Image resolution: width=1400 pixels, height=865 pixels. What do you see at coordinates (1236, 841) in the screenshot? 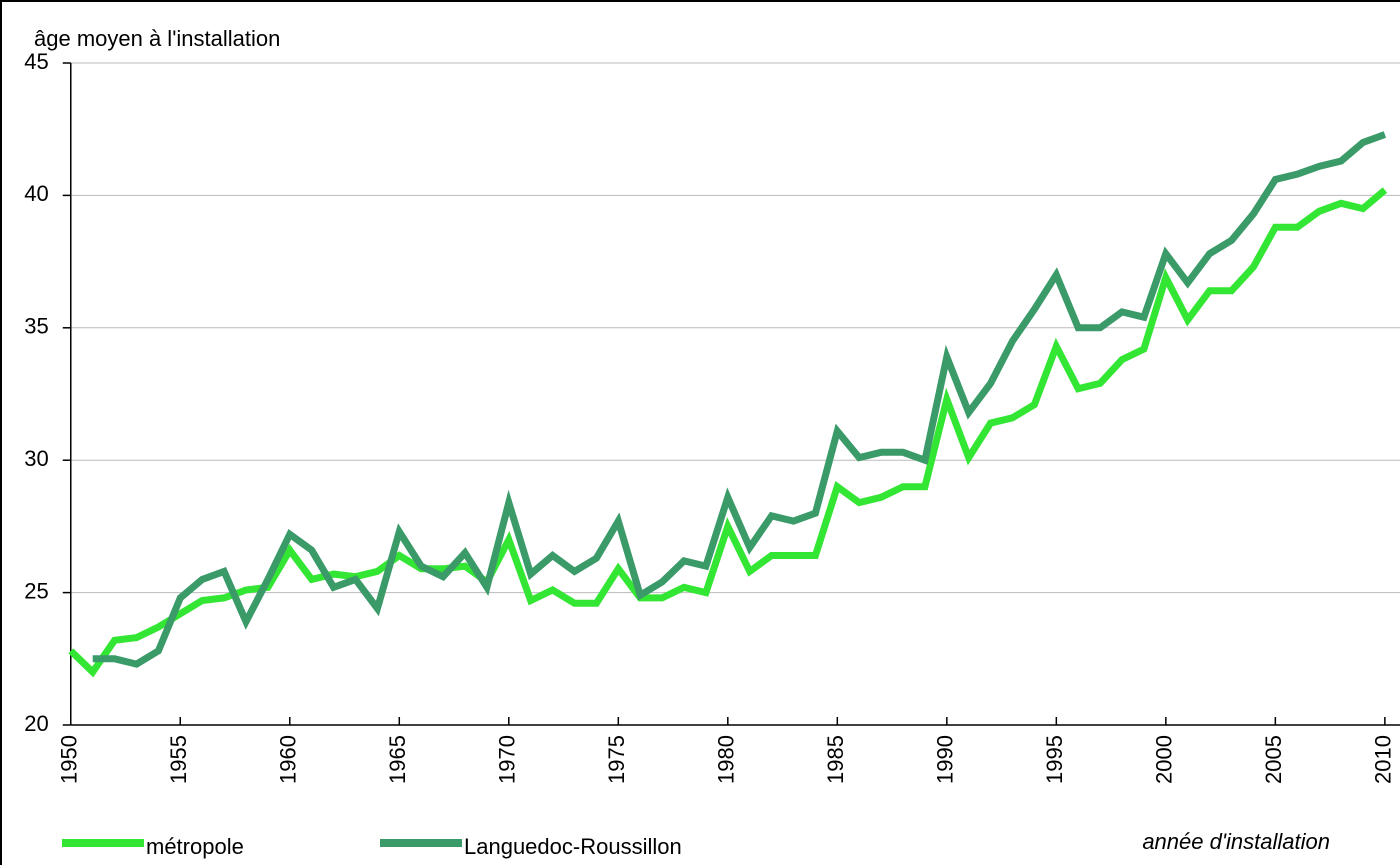
I see `x-axis-label: année d'installation` at bounding box center [1236, 841].